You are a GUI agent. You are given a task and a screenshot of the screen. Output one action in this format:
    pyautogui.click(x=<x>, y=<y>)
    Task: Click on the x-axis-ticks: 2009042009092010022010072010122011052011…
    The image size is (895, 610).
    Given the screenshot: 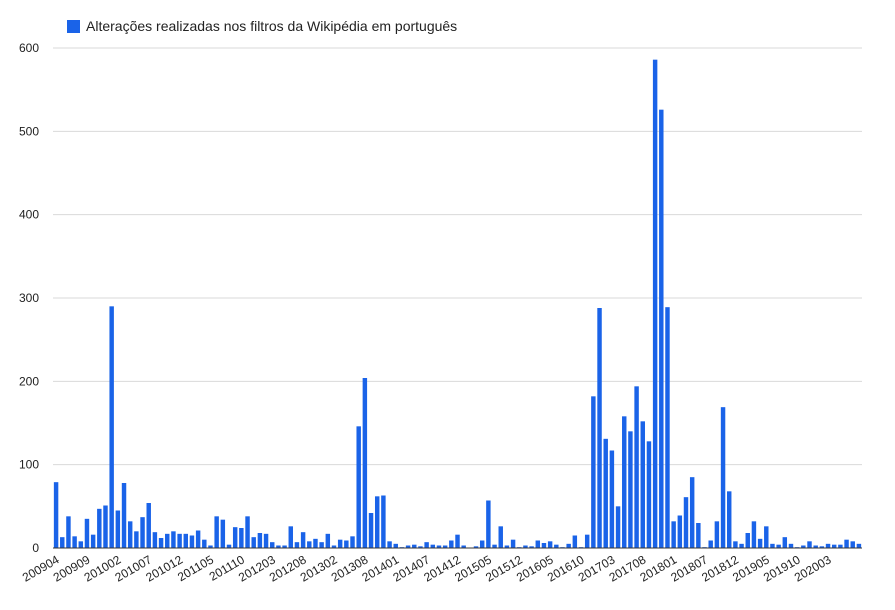 What is the action you would take?
    pyautogui.click(x=427, y=568)
    